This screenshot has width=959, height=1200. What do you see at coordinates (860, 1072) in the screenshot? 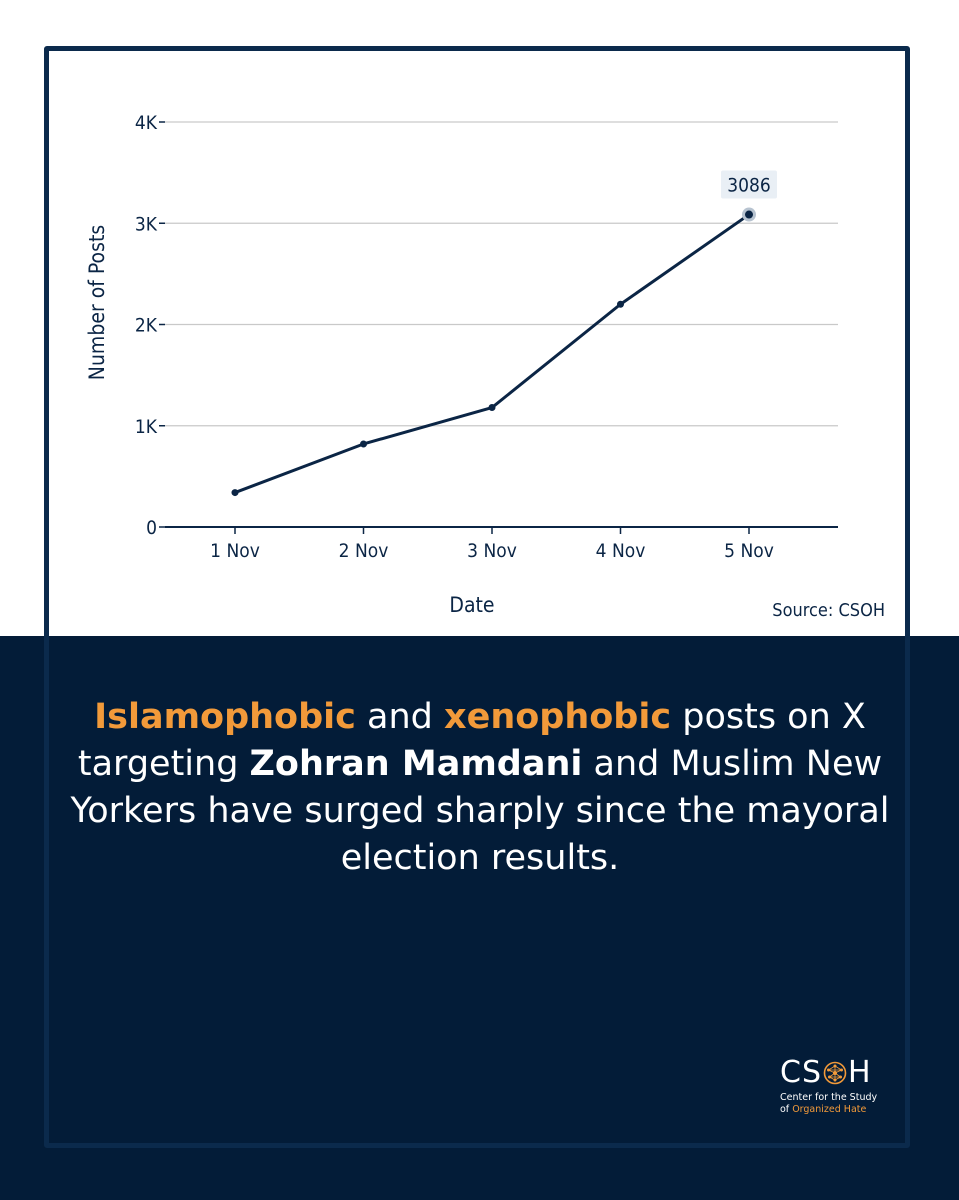
I see `logo-wordmark-right: H` at bounding box center [860, 1072].